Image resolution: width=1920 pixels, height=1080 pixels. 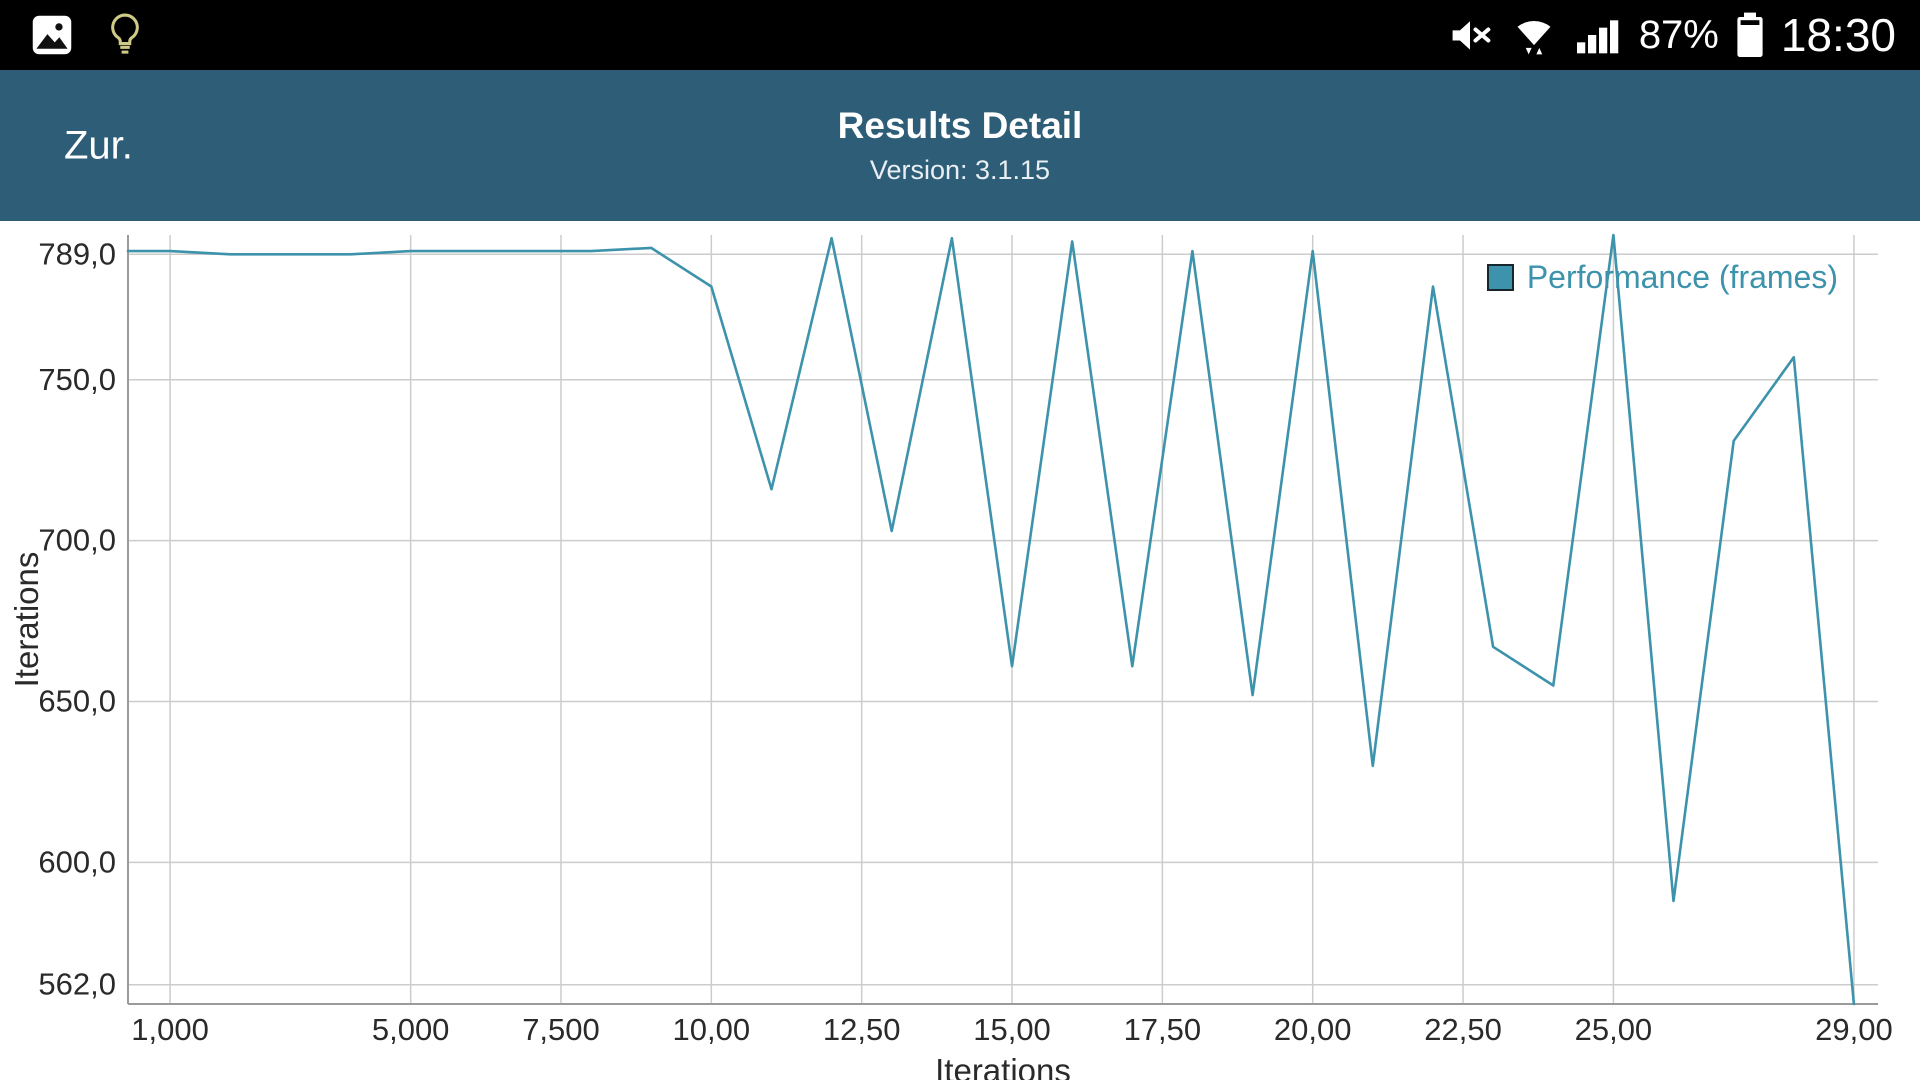 What do you see at coordinates (1463, 1029) in the screenshot?
I see `x-tick-label: 22,50` at bounding box center [1463, 1029].